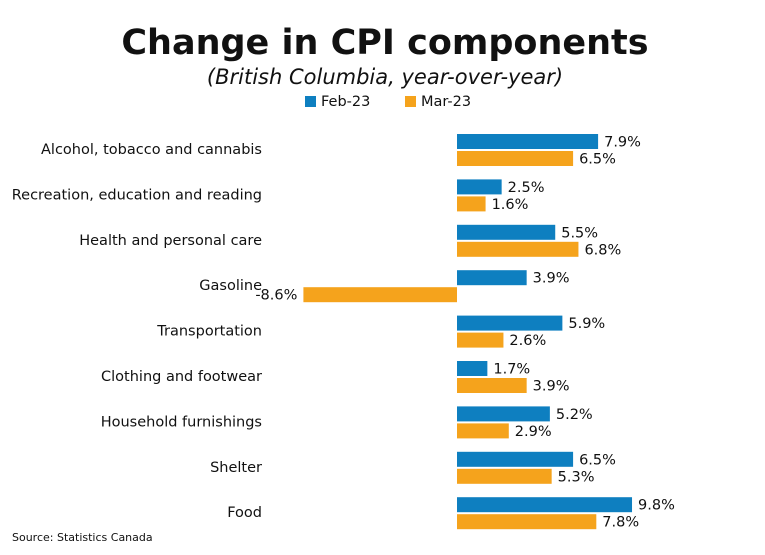 This screenshot has width=765, height=555. Describe the element at coordinates (276, 296) in the screenshot. I see `value-label: -8.6%` at that location.